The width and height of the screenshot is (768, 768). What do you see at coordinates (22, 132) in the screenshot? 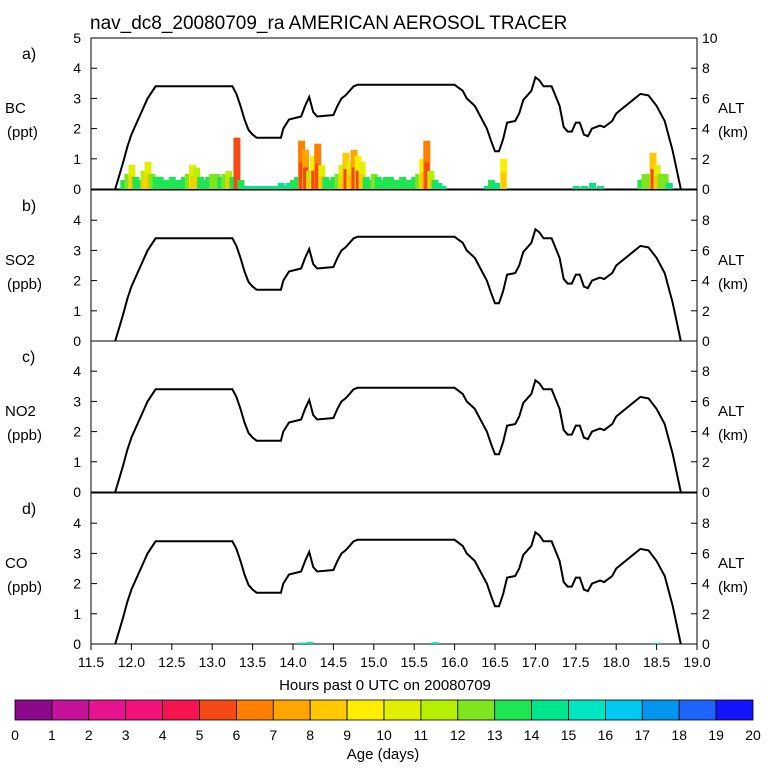
I see `unit-label: (ppt)` at bounding box center [22, 132].